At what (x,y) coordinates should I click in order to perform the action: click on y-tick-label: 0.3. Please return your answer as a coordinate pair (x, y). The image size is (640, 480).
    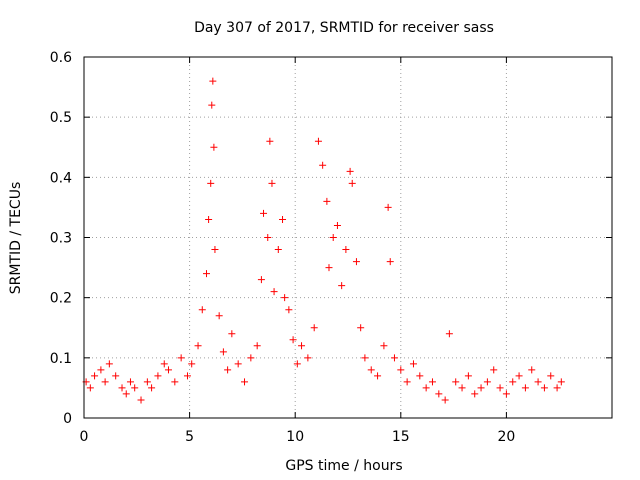
    Looking at the image, I should click on (61, 239).